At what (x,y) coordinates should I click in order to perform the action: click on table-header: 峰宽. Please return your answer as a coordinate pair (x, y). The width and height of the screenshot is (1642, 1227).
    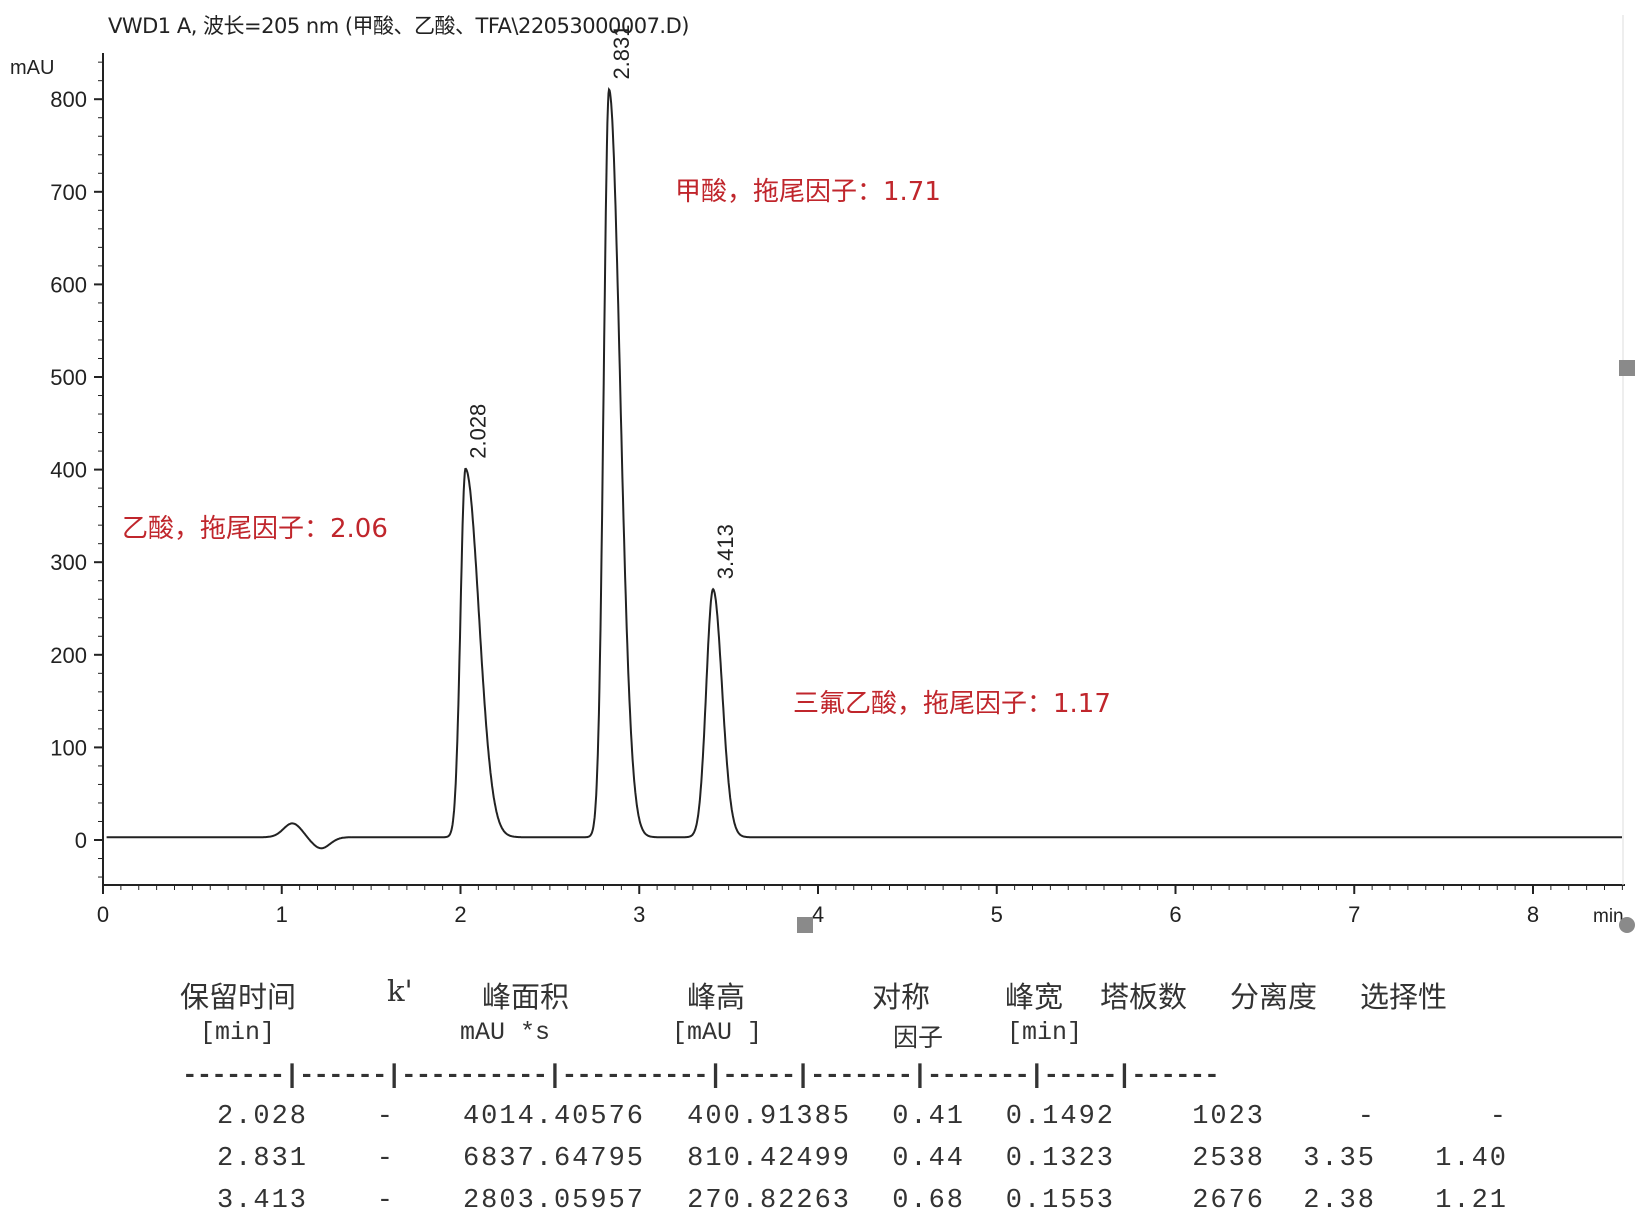
    Looking at the image, I should click on (1034, 997).